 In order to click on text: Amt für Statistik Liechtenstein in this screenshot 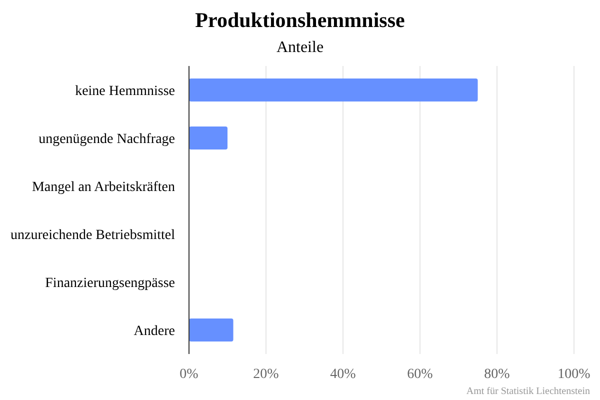, I will do `click(528, 391)`.